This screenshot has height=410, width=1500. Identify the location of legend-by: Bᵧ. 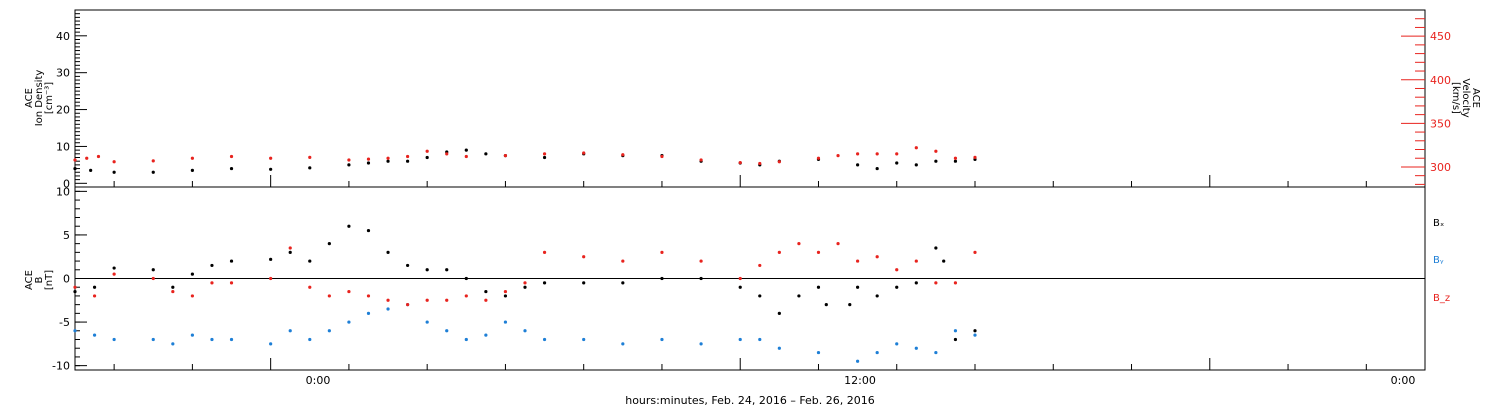
(1438, 260).